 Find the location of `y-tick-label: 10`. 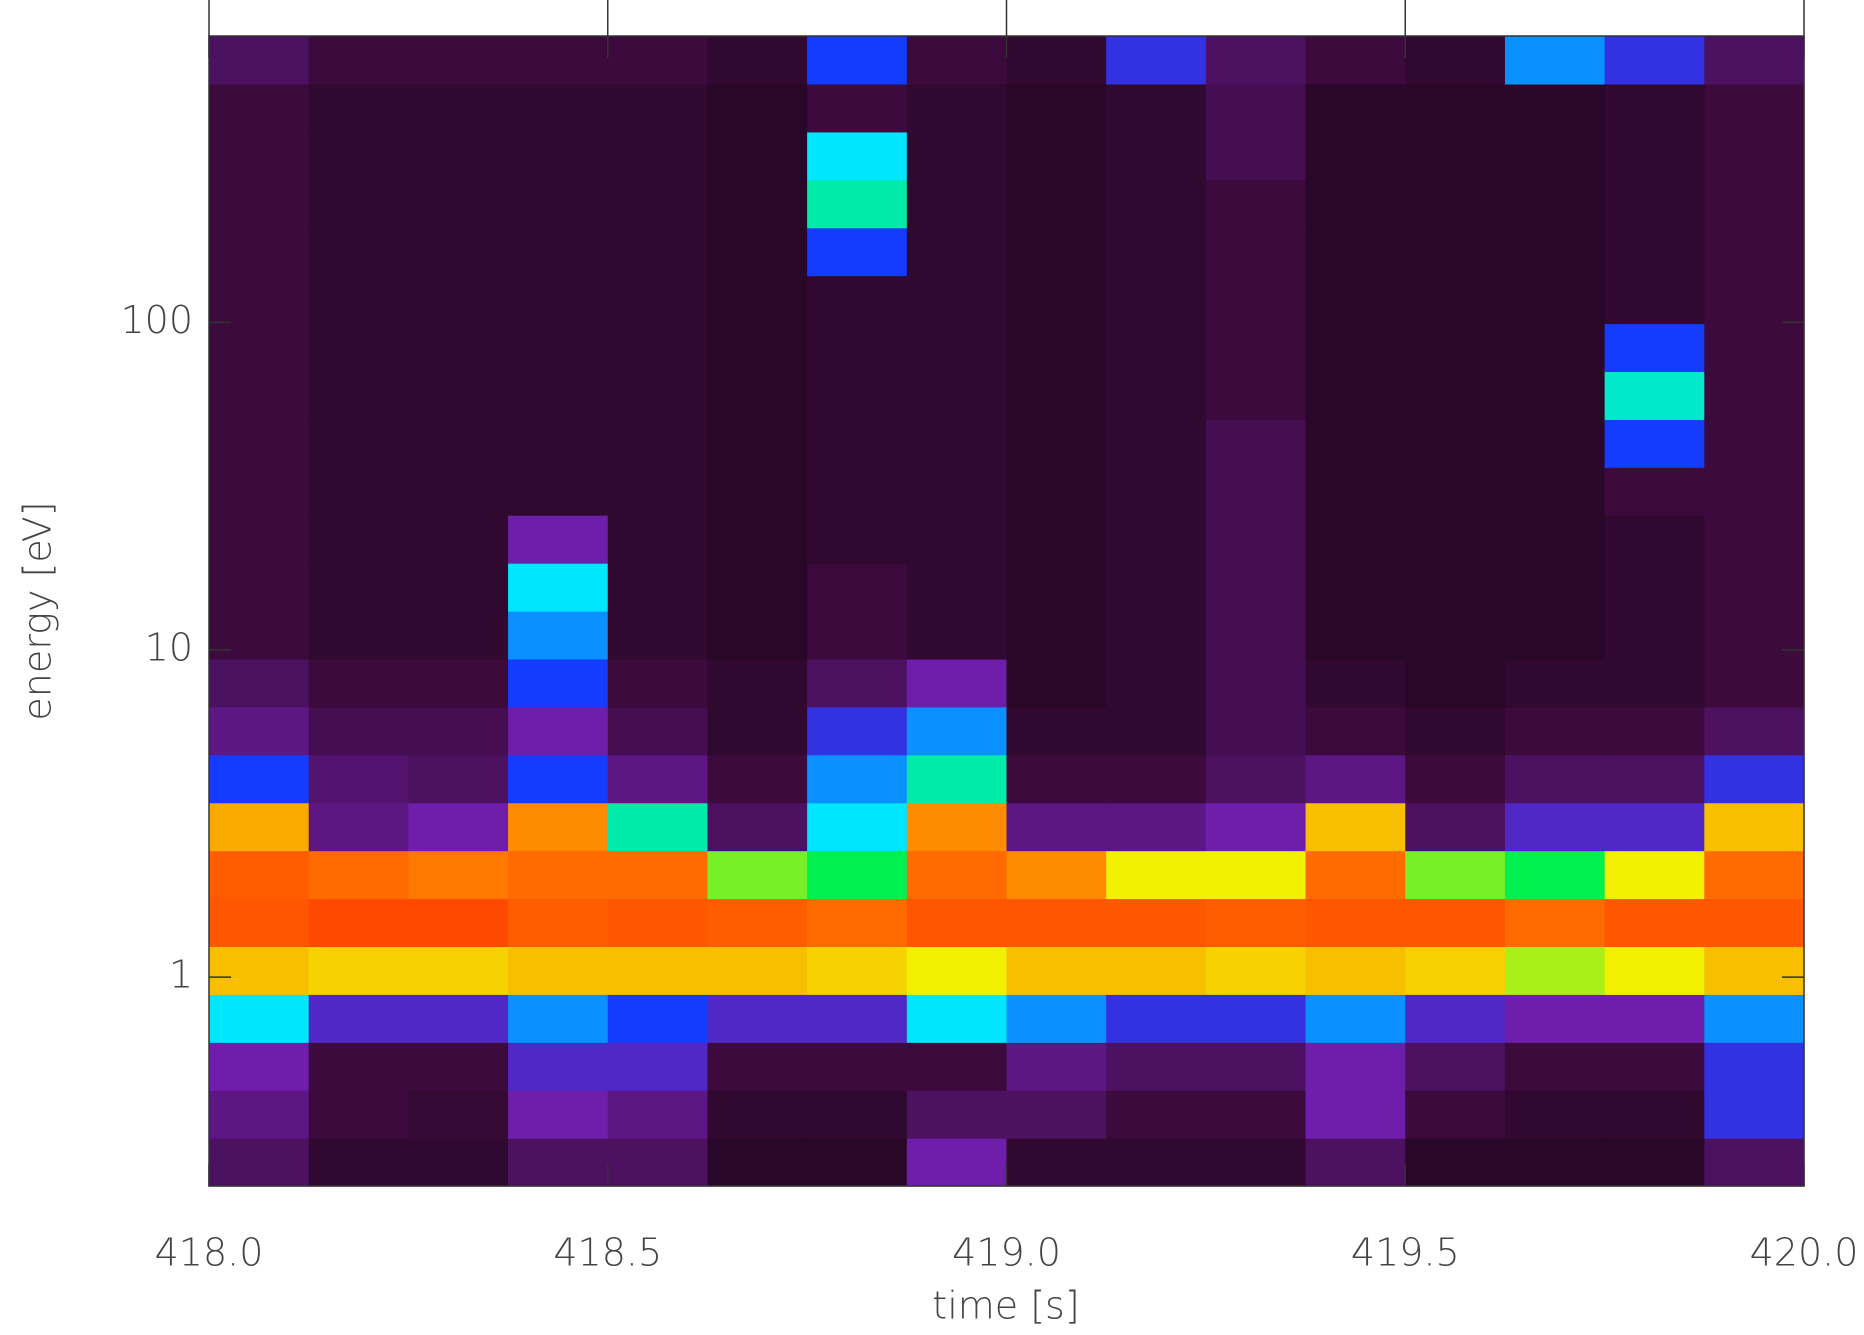

y-tick-label: 10 is located at coordinates (169, 647).